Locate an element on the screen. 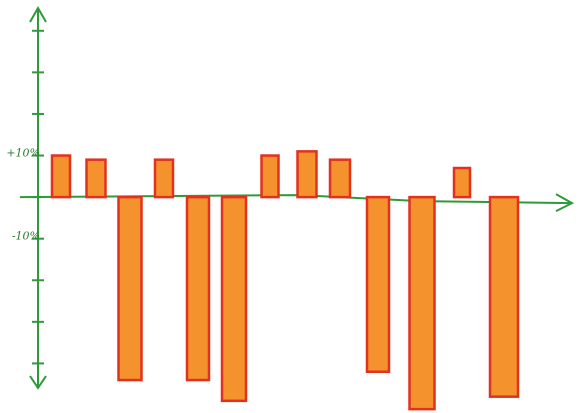 This screenshot has width=584, height=413. x-arrow is located at coordinates (565, 202).